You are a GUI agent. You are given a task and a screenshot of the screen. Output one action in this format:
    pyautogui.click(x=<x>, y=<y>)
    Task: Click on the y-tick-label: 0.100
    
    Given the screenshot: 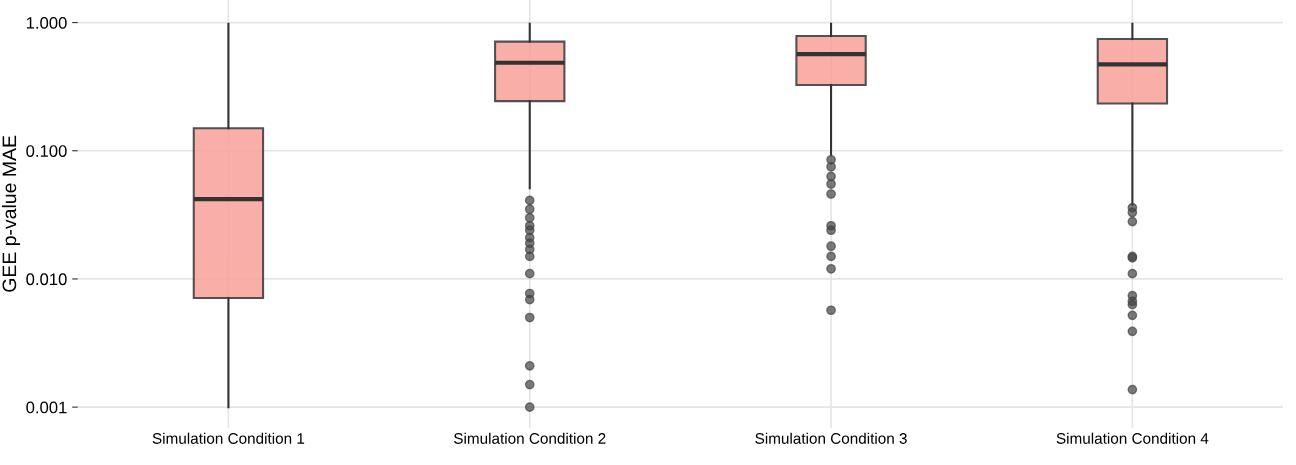 What is the action you would take?
    pyautogui.click(x=46, y=151)
    